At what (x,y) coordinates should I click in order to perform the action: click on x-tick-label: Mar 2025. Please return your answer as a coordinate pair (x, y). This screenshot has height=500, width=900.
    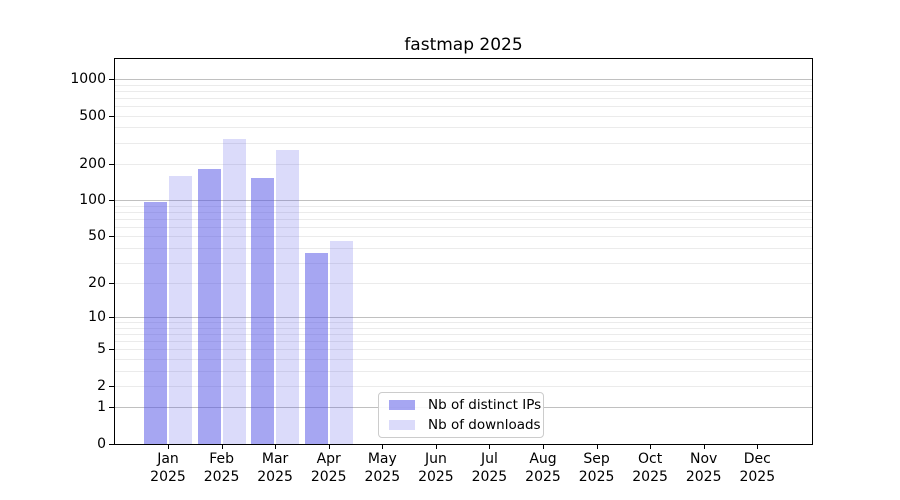
    Looking at the image, I should click on (275, 468).